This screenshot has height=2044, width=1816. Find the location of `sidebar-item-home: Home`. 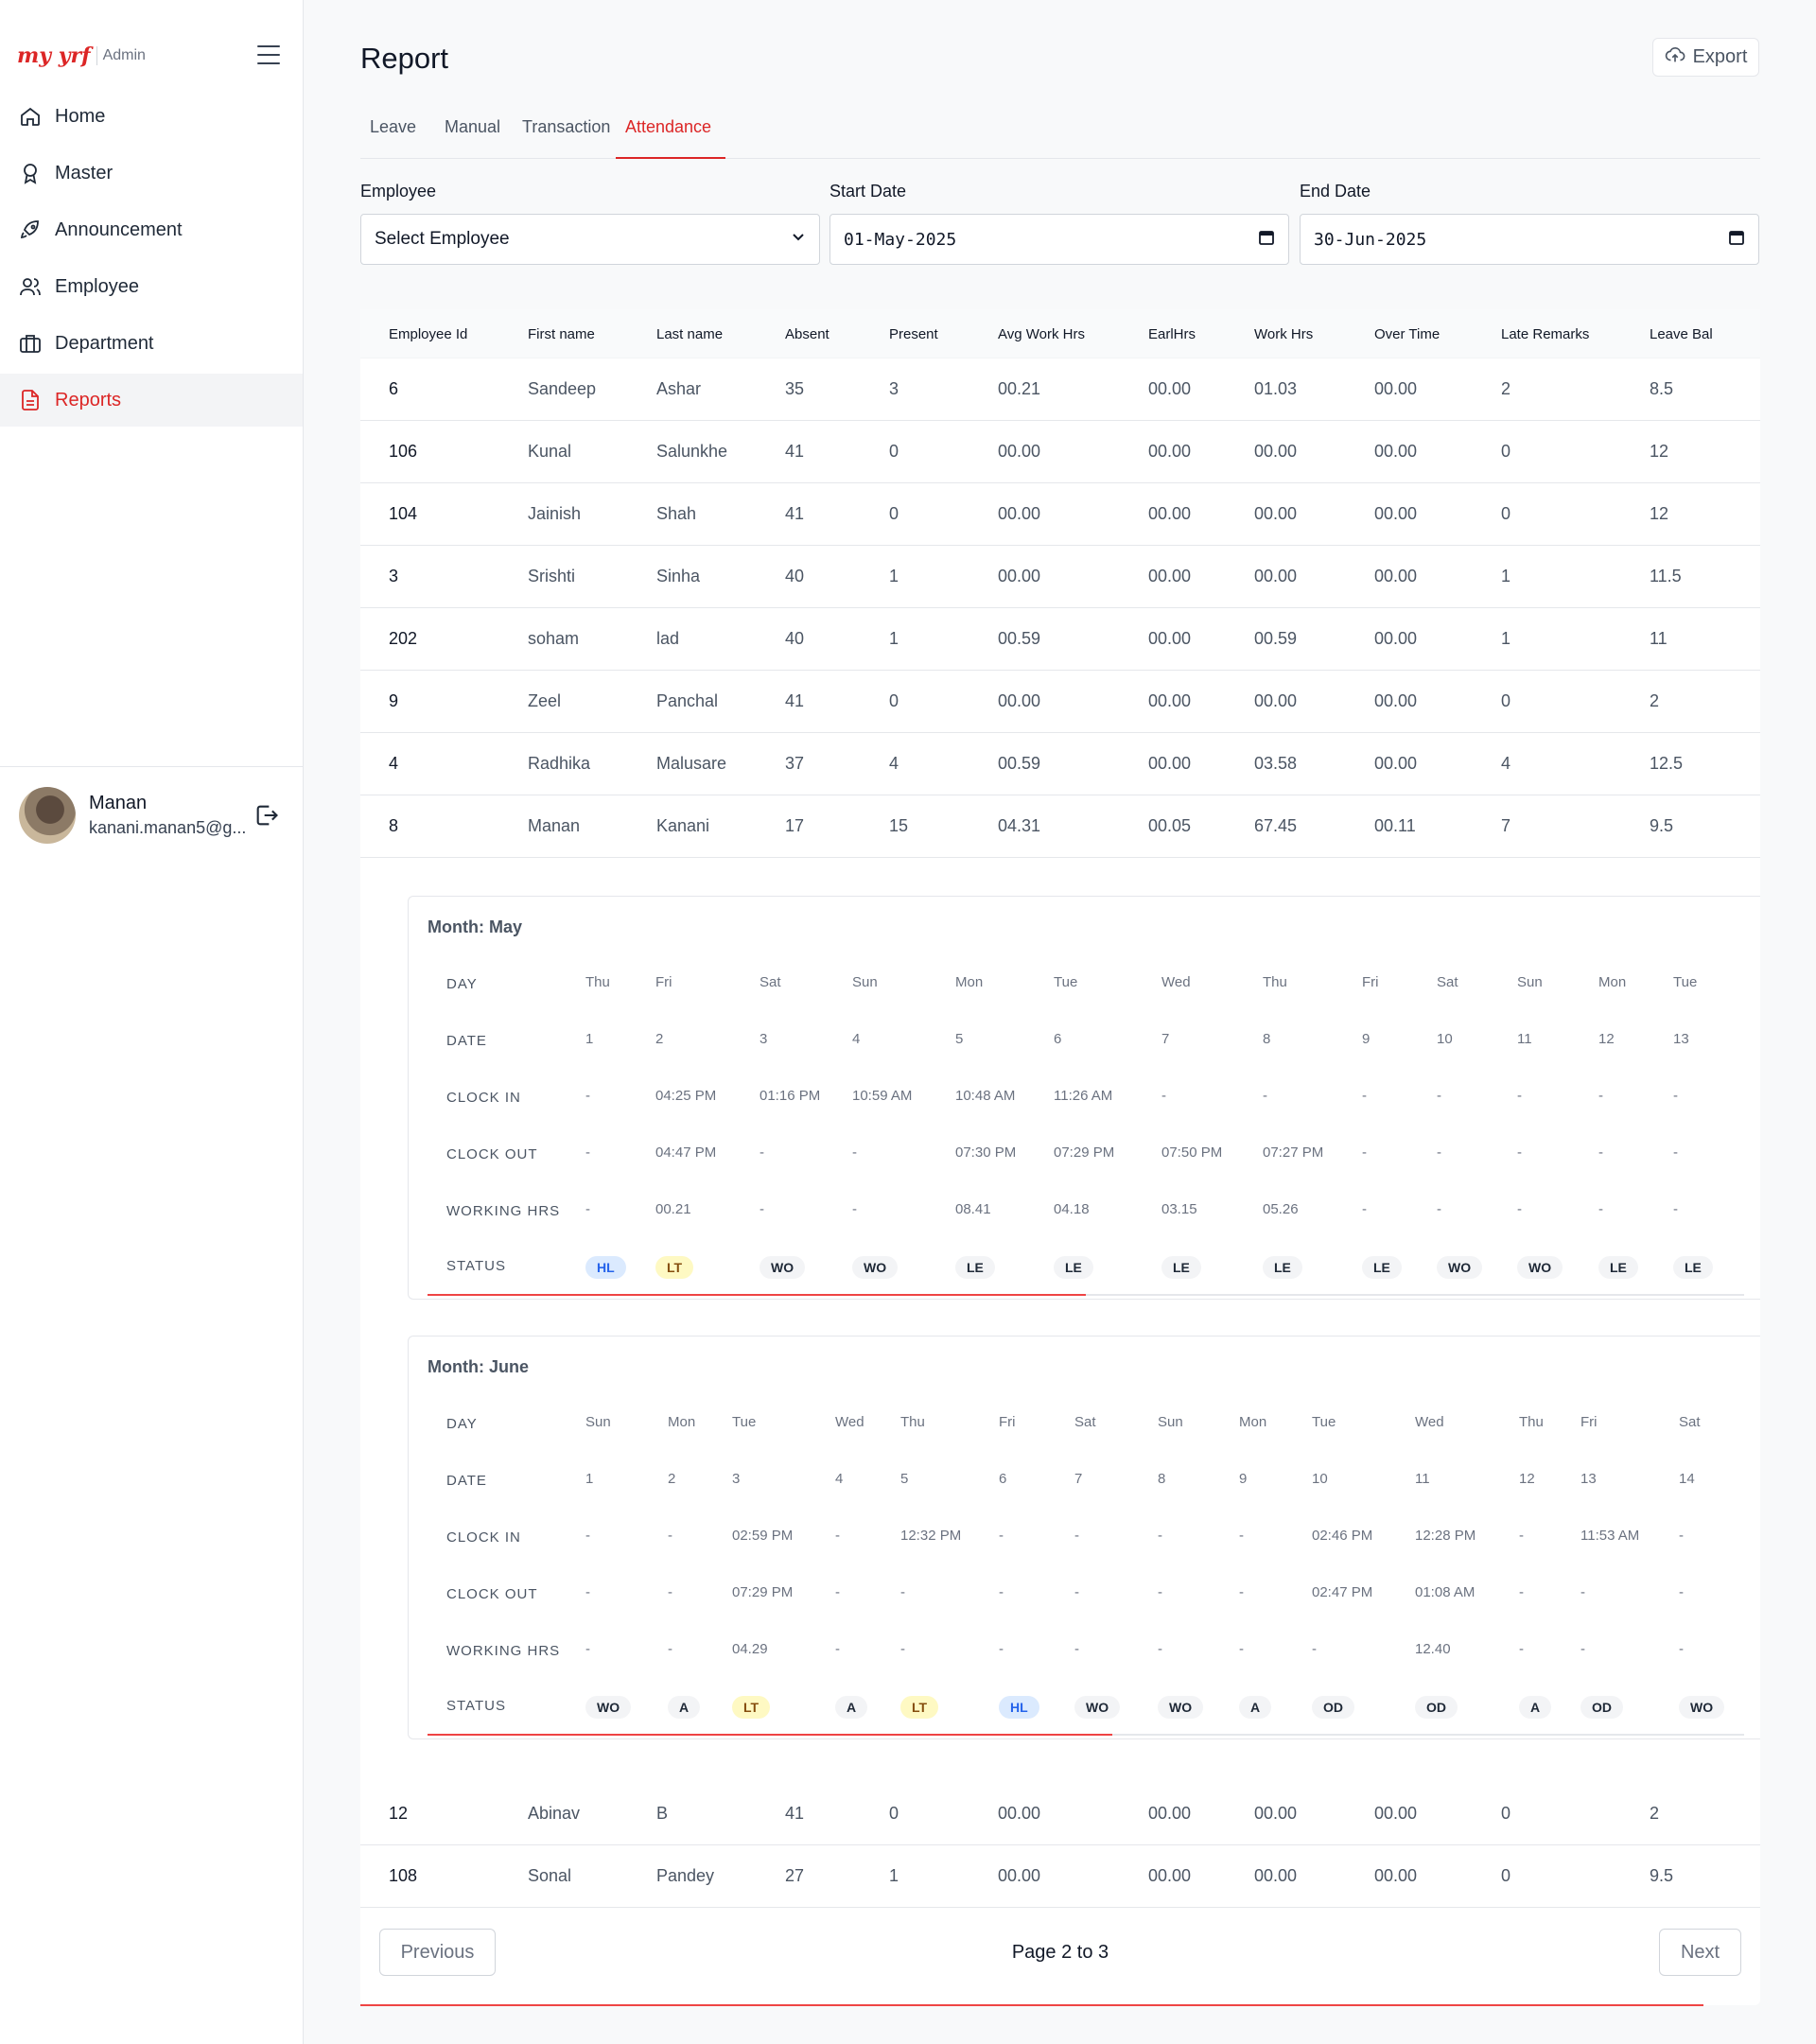

sidebar-item-home: Home is located at coordinates (151, 116).